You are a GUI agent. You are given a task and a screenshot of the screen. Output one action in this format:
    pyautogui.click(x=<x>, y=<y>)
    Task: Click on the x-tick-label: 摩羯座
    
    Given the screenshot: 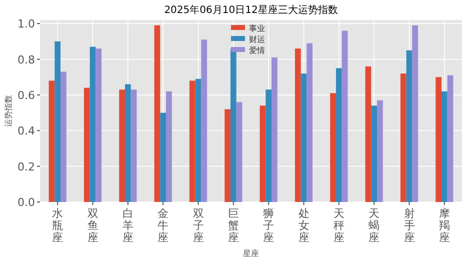 What is the action you would take?
    pyautogui.click(x=444, y=225)
    